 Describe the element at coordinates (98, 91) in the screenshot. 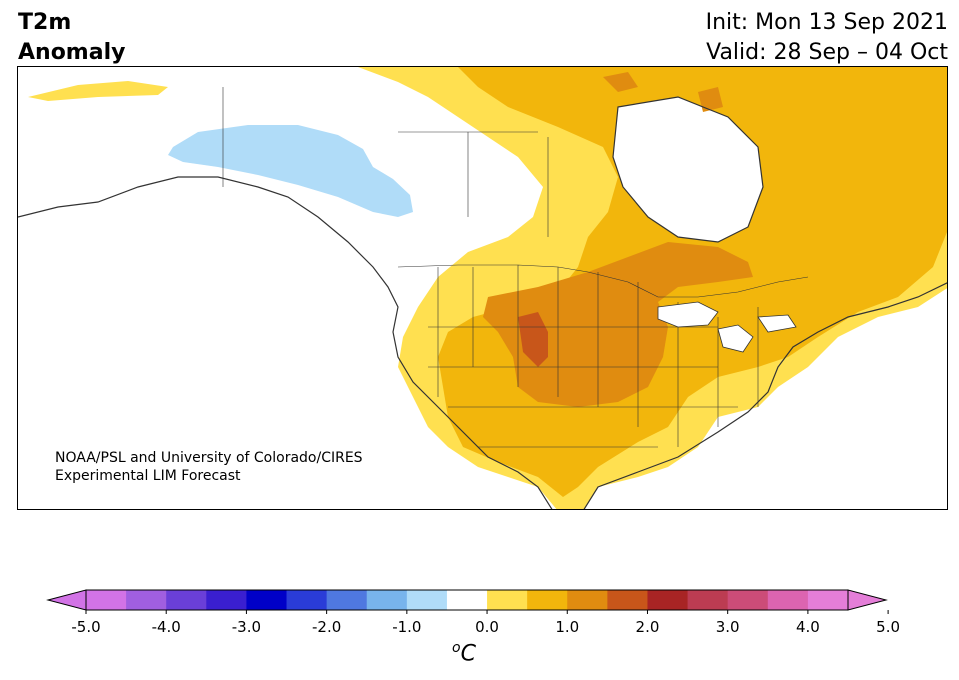

I see `anomaly-region-warm-1-north` at that location.